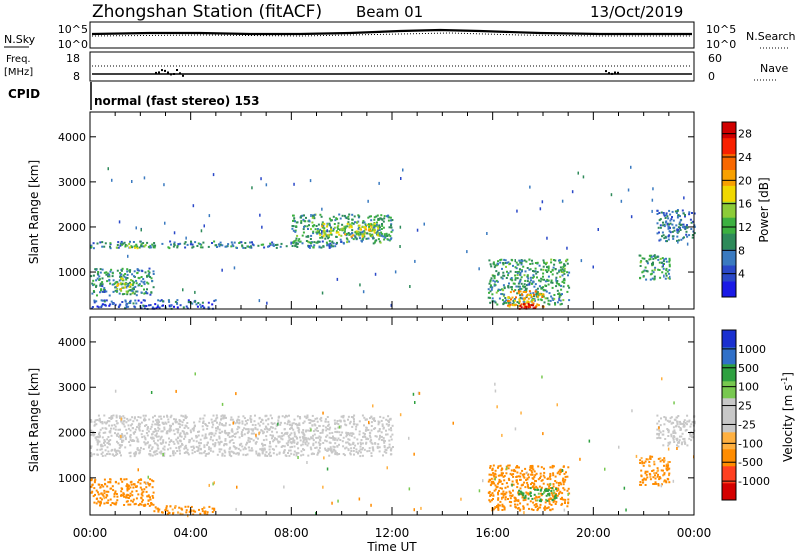  What do you see at coordinates (741, 274) in the screenshot?
I see `power-colorbar-tick-label: 4` at bounding box center [741, 274].